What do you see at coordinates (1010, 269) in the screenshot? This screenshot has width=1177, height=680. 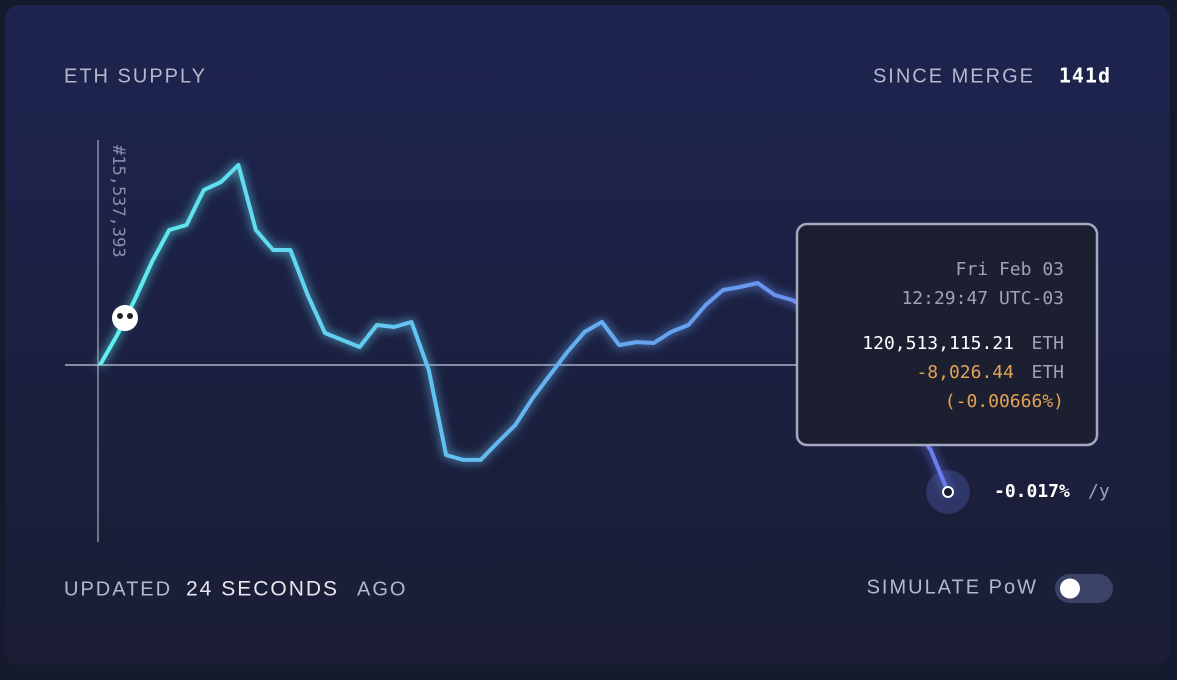 I see `tooltip-date: Fri Feb 03` at bounding box center [1010, 269].